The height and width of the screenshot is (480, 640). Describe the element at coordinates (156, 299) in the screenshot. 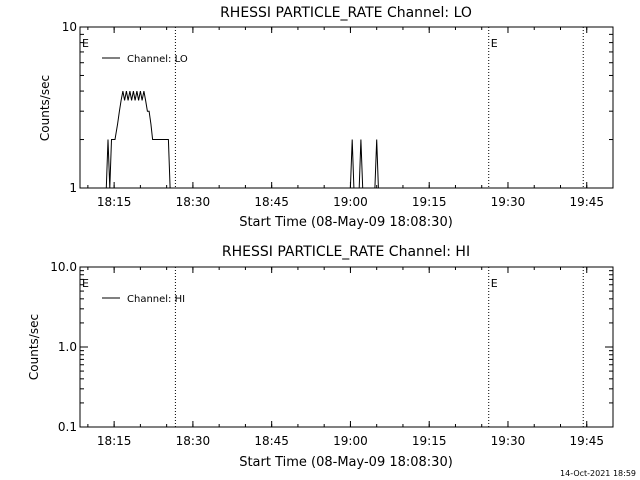

I see `legend-entry: Channel: HI` at that location.